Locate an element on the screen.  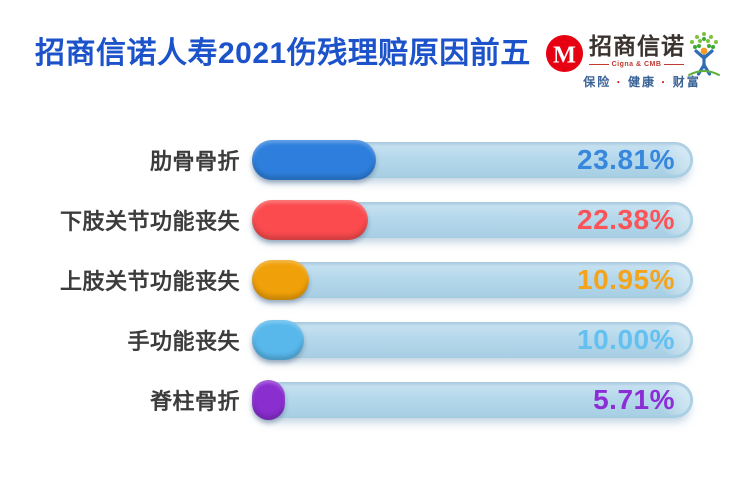
brand-name-en-row: Cigna & CMB is located at coordinates (636, 64).